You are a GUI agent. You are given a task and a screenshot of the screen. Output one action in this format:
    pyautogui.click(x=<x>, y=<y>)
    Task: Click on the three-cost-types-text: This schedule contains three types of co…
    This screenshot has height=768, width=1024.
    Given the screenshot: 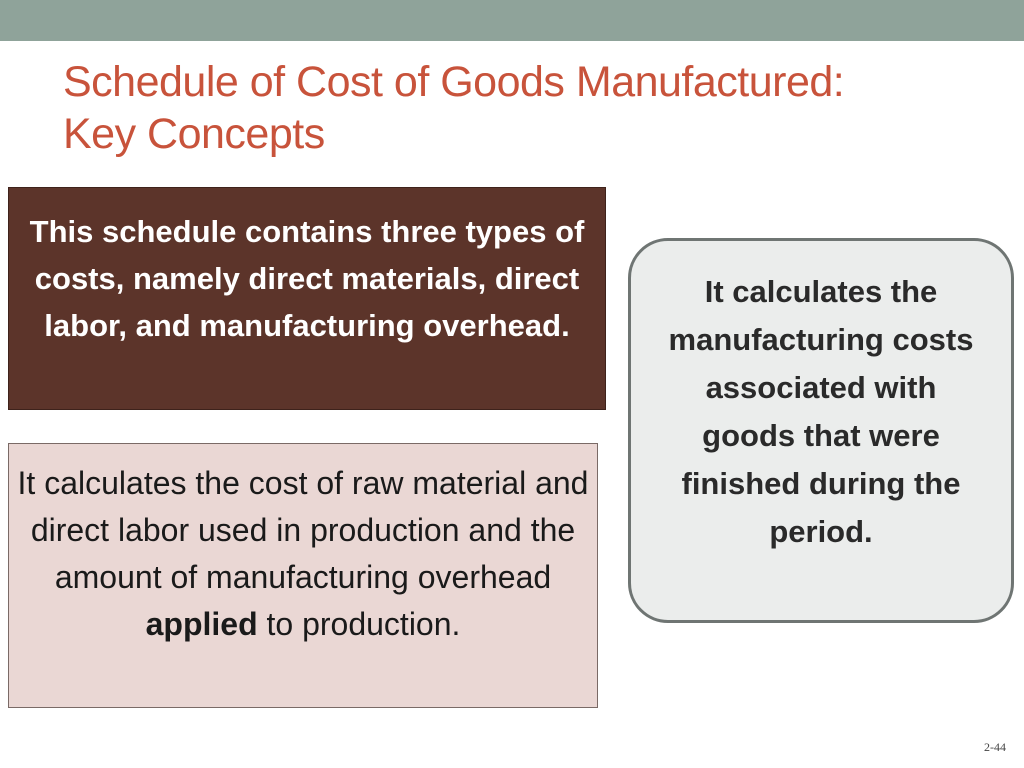 What is the action you would take?
    pyautogui.click(x=307, y=278)
    